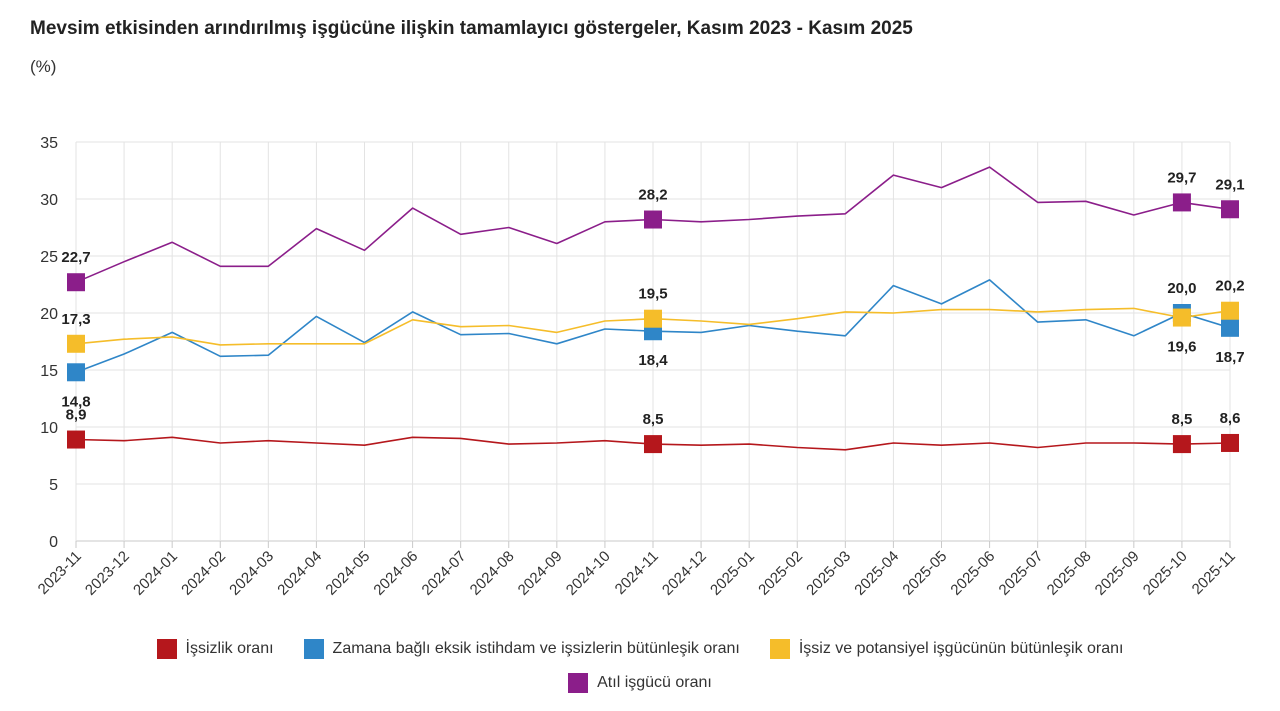 The height and width of the screenshot is (711, 1280). What do you see at coordinates (75, 401) in the screenshot?
I see `data-label: 14,8` at bounding box center [75, 401].